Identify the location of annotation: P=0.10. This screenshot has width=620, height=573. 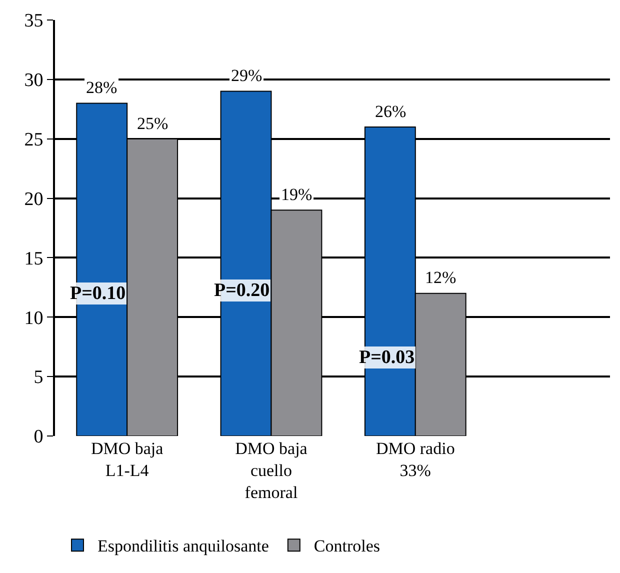
(98, 293).